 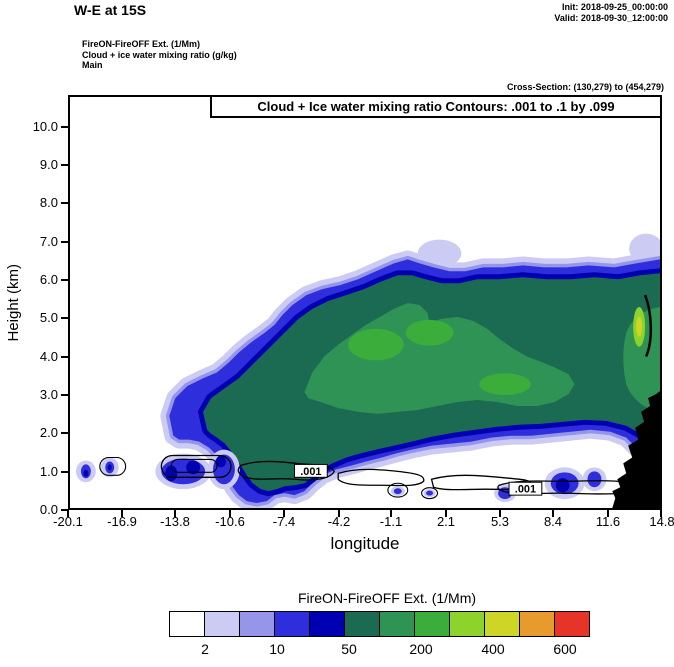 What do you see at coordinates (48, 471) in the screenshot?
I see `y-tick-label: 1.0` at bounding box center [48, 471].